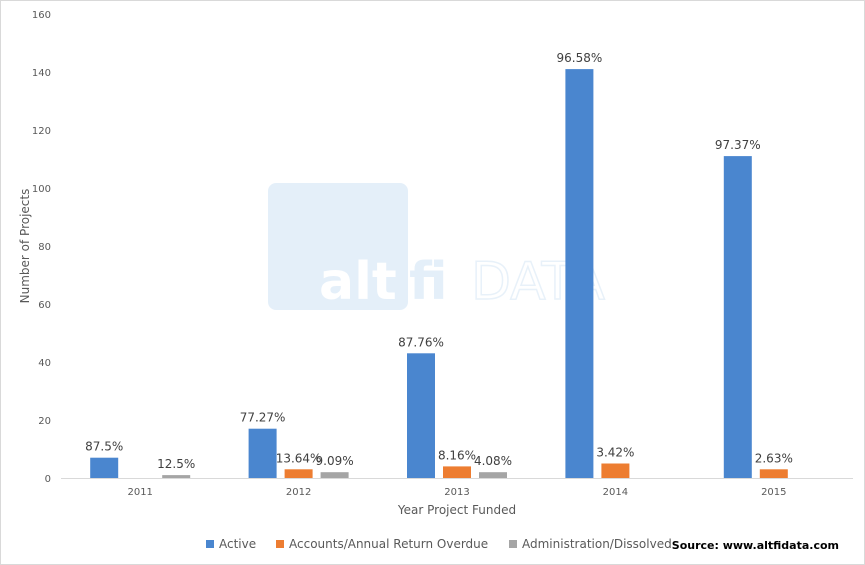 The height and width of the screenshot is (565, 865). What do you see at coordinates (421, 342) in the screenshot?
I see `data-label: 87.76%` at bounding box center [421, 342].